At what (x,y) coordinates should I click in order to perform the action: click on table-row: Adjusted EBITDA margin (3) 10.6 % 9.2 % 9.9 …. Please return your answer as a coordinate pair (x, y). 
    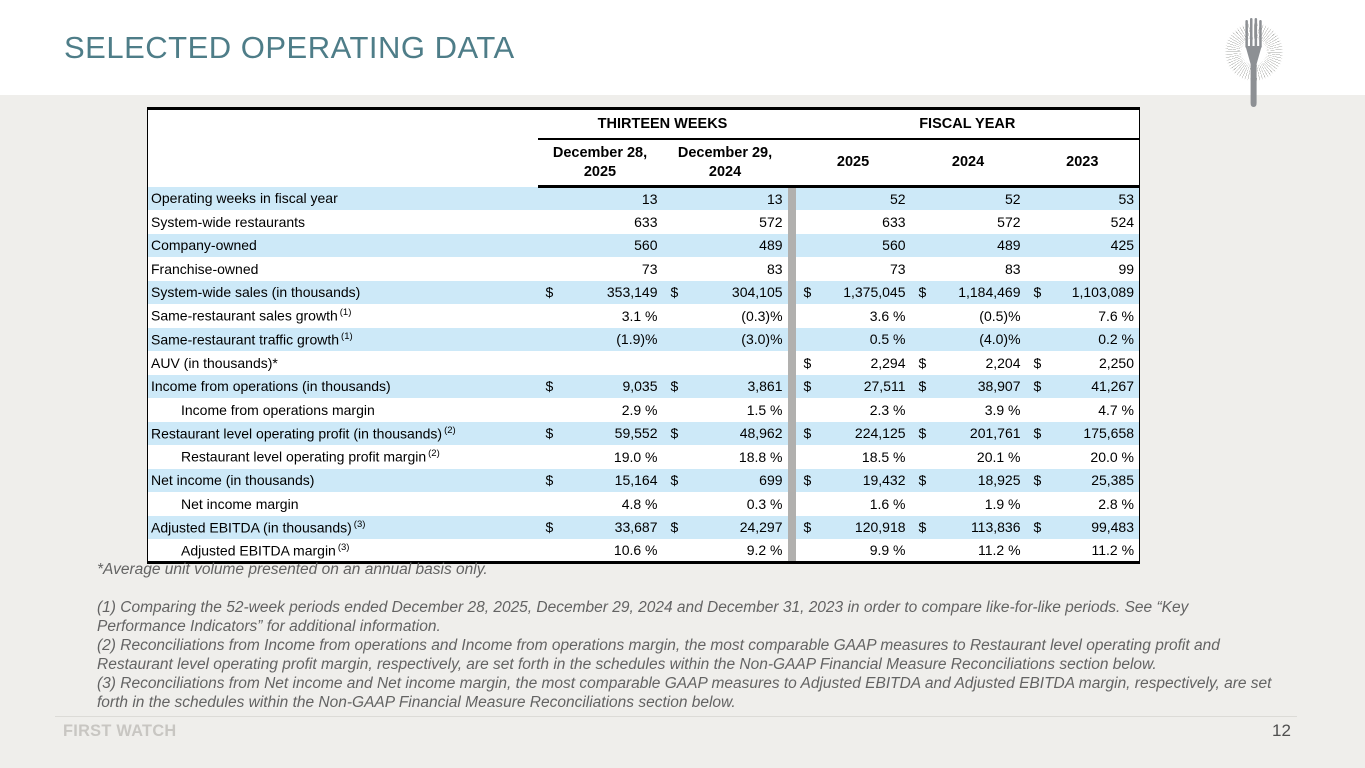
    Looking at the image, I should click on (644, 551).